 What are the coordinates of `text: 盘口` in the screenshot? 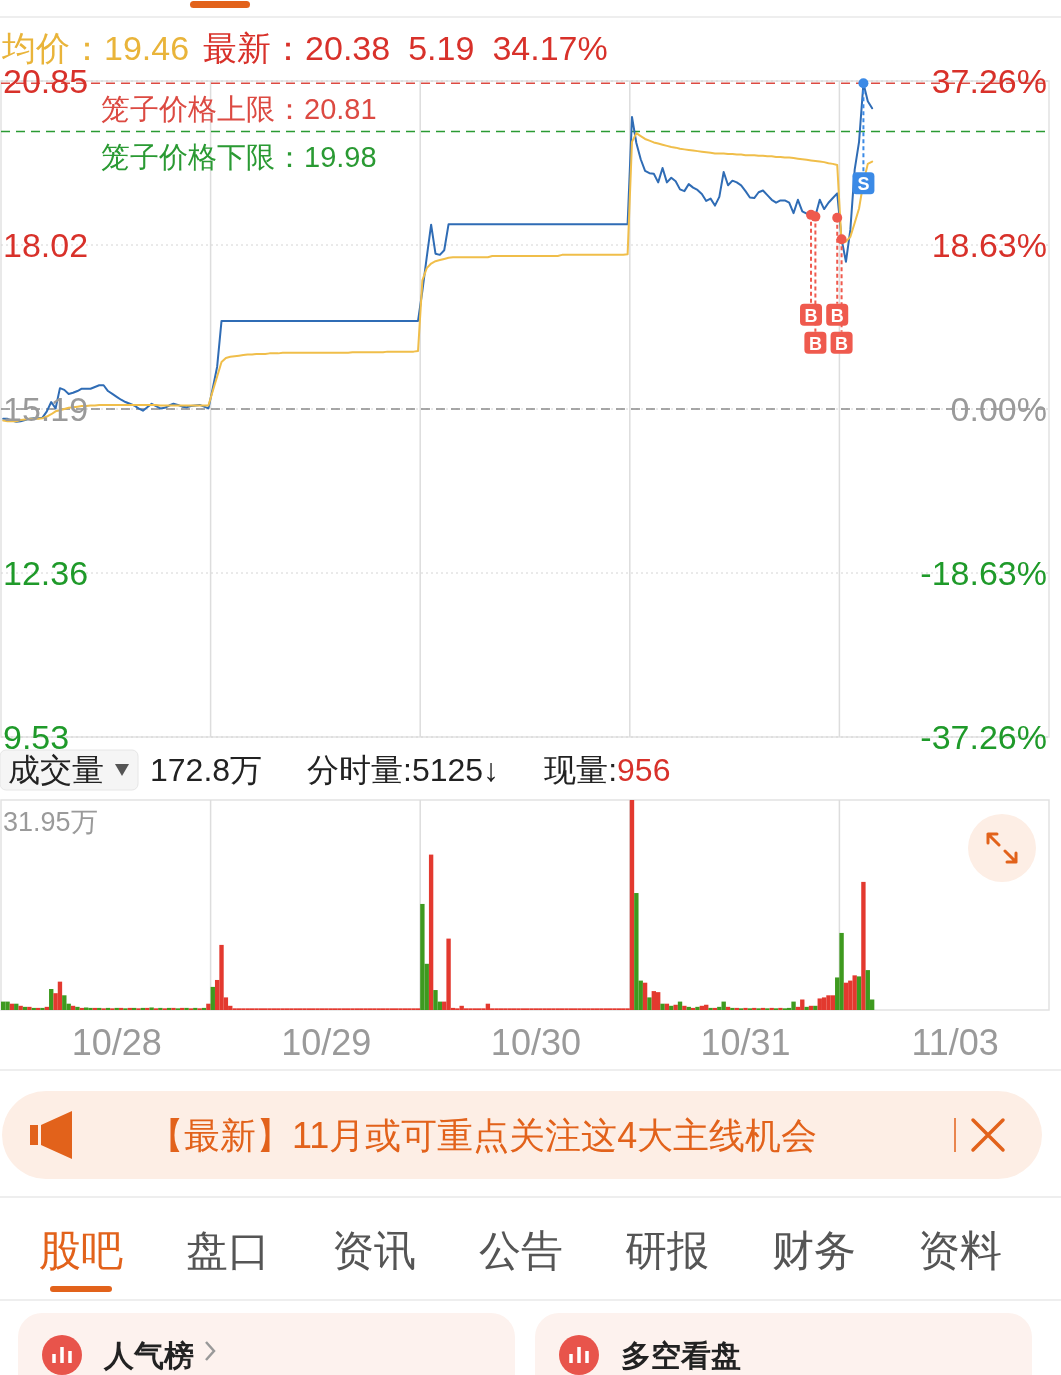 It's located at (227, 1250).